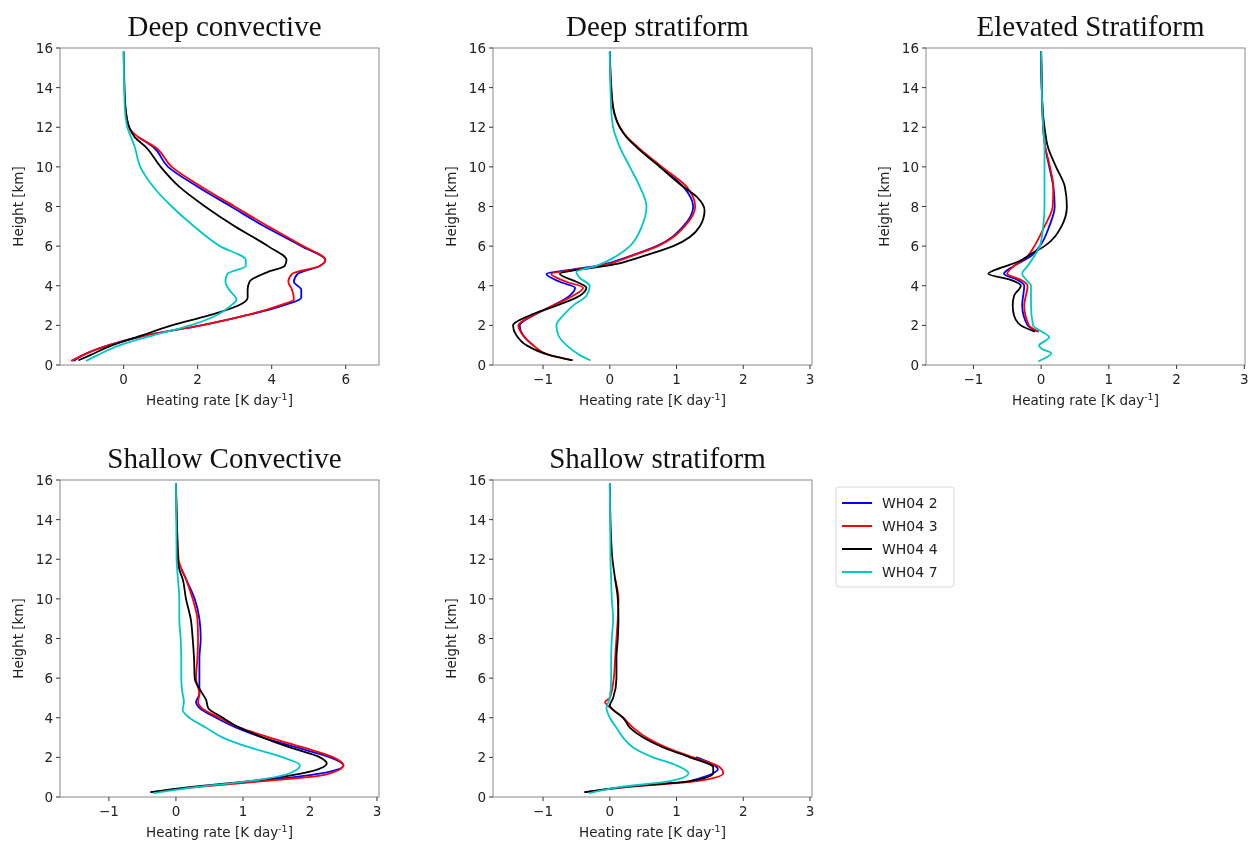 Image resolution: width=1256 pixels, height=842 pixels. What do you see at coordinates (345, 379) in the screenshot?
I see `x-tick-label: 6` at bounding box center [345, 379].